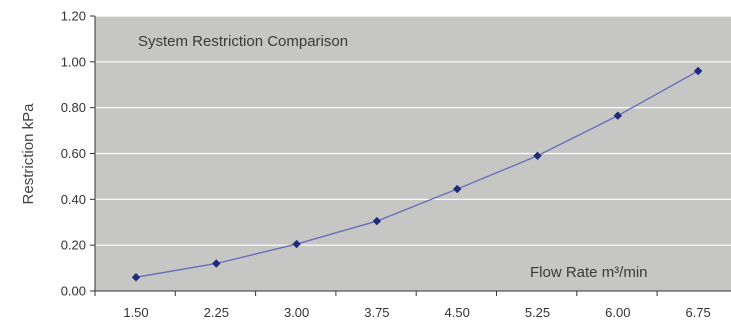 This screenshot has height=320, width=731. What do you see at coordinates (73, 199) in the screenshot?
I see `y-tick-label: 0.40` at bounding box center [73, 199].